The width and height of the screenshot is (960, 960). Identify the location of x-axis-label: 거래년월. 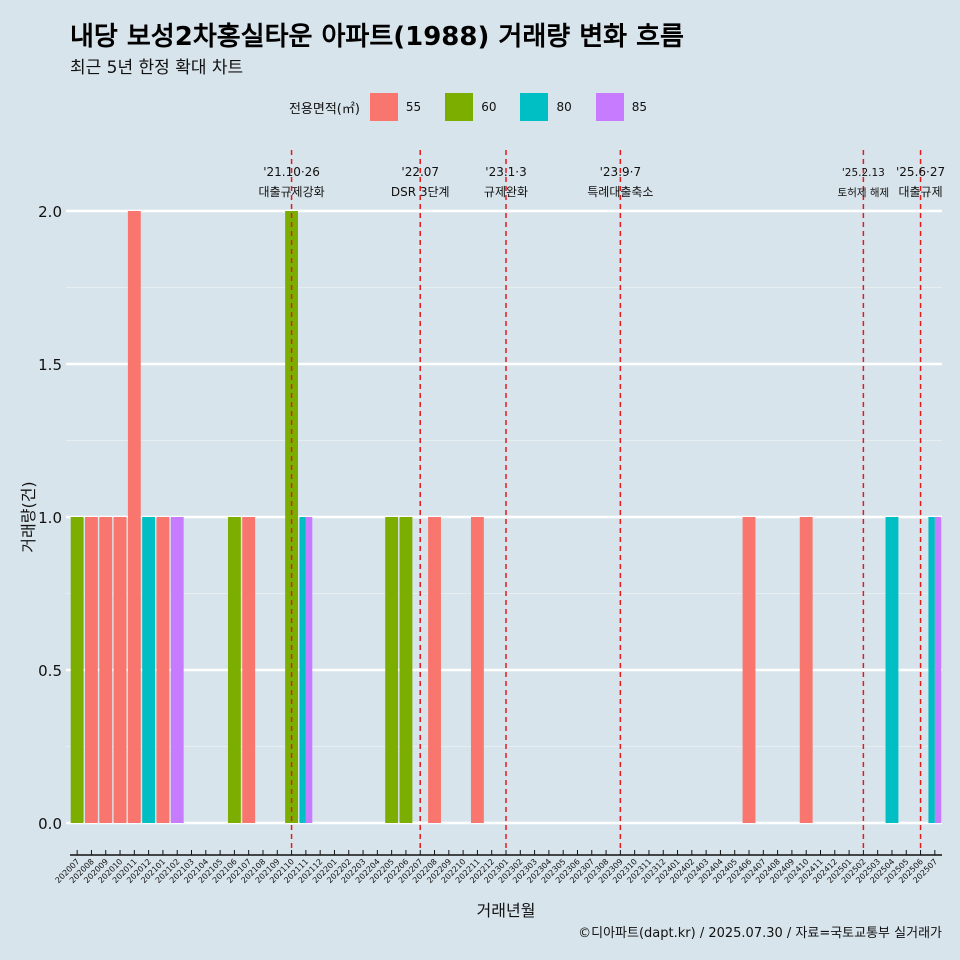
(506, 910).